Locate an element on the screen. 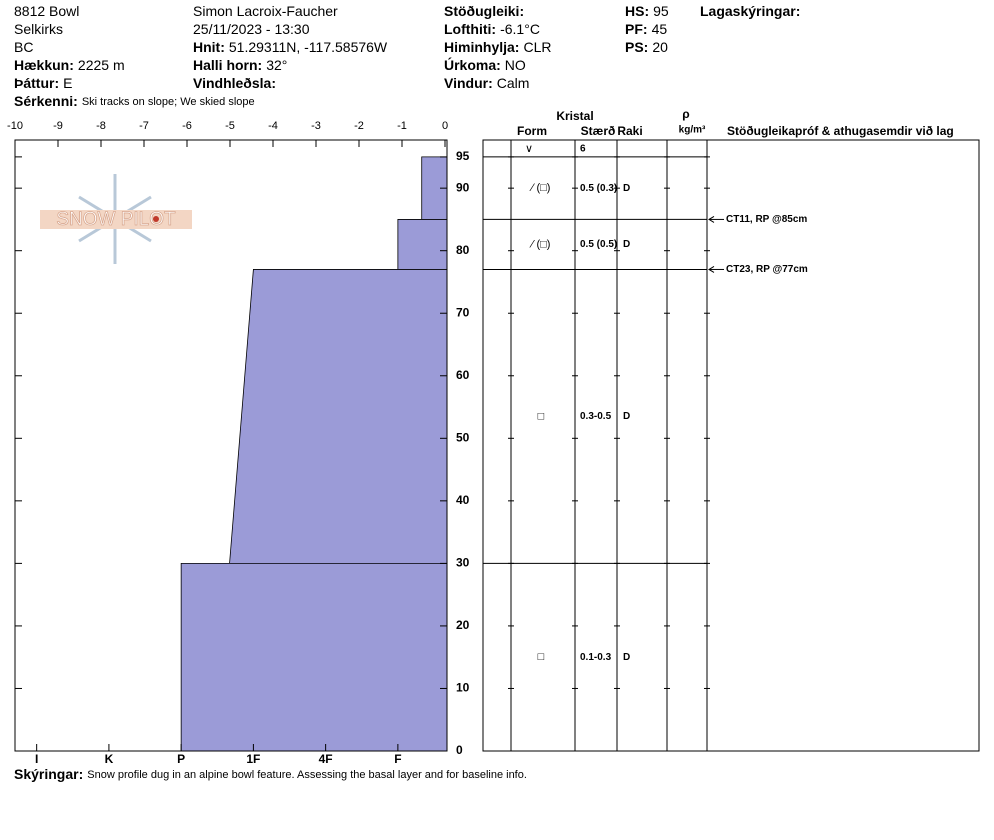  height-tick-label: 40 is located at coordinates (463, 500).